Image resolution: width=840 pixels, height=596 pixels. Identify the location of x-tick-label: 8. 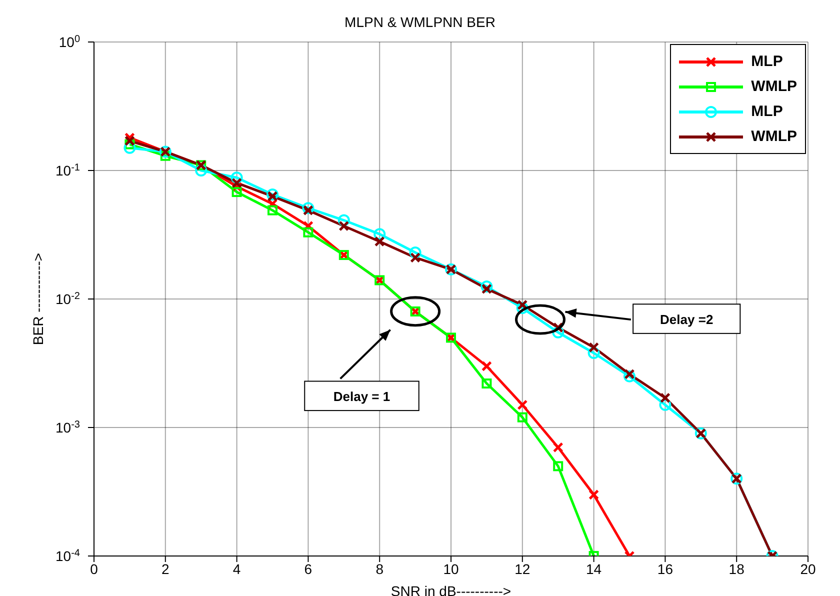
(380, 568).